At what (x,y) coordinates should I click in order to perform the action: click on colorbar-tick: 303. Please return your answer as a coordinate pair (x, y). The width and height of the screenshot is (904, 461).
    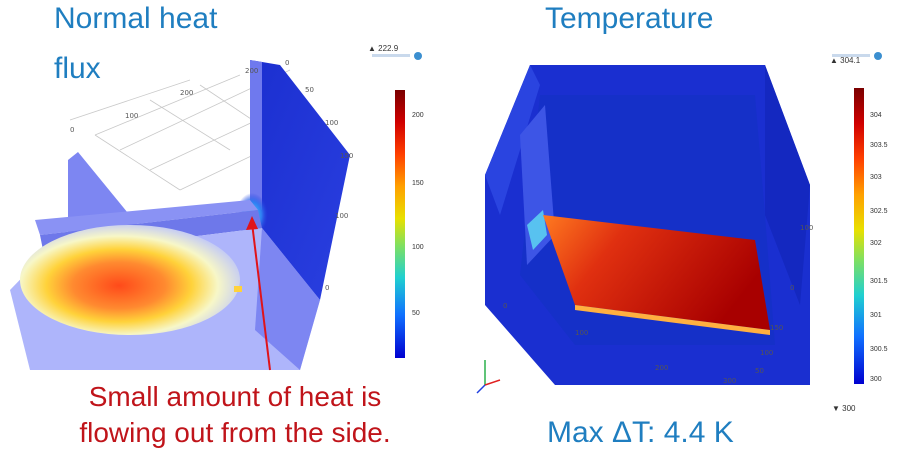
    Looking at the image, I should click on (876, 177).